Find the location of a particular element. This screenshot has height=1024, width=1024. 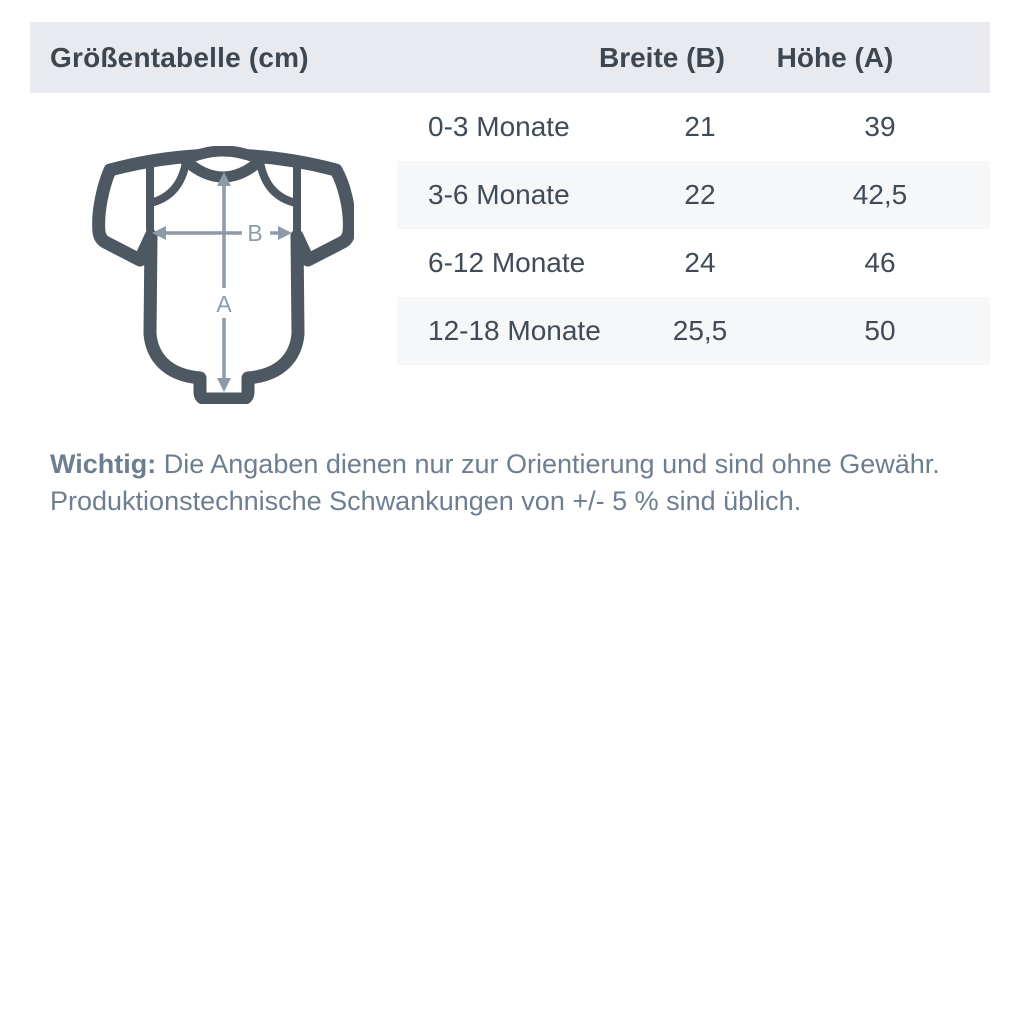

table-row: 0-3 Monate 21 39 is located at coordinates (693, 127).